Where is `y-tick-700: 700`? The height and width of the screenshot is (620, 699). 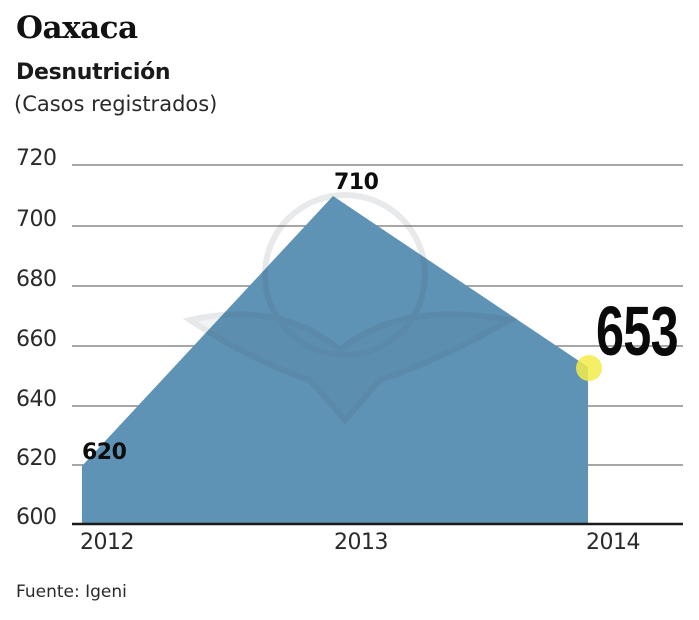 y-tick-700: 700 is located at coordinates (36, 219).